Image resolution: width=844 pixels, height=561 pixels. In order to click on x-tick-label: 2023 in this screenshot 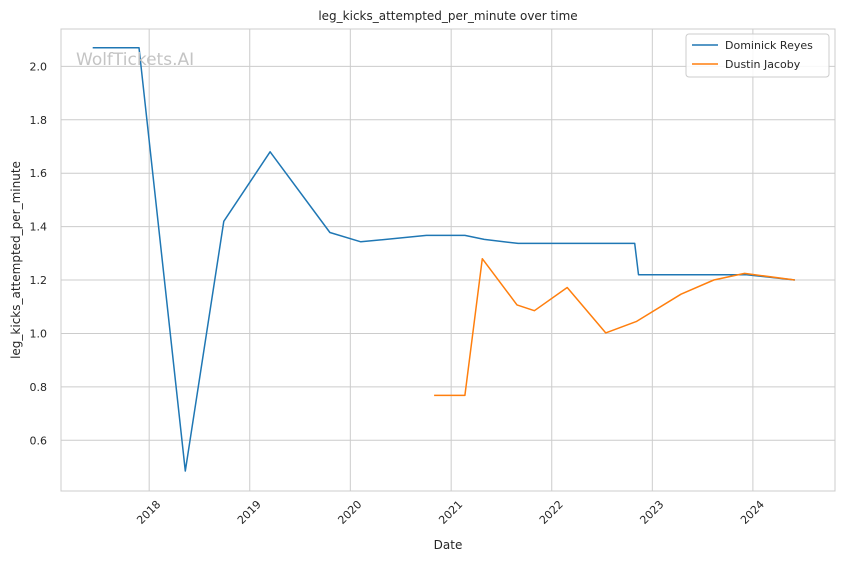, I will do `click(651, 512)`.